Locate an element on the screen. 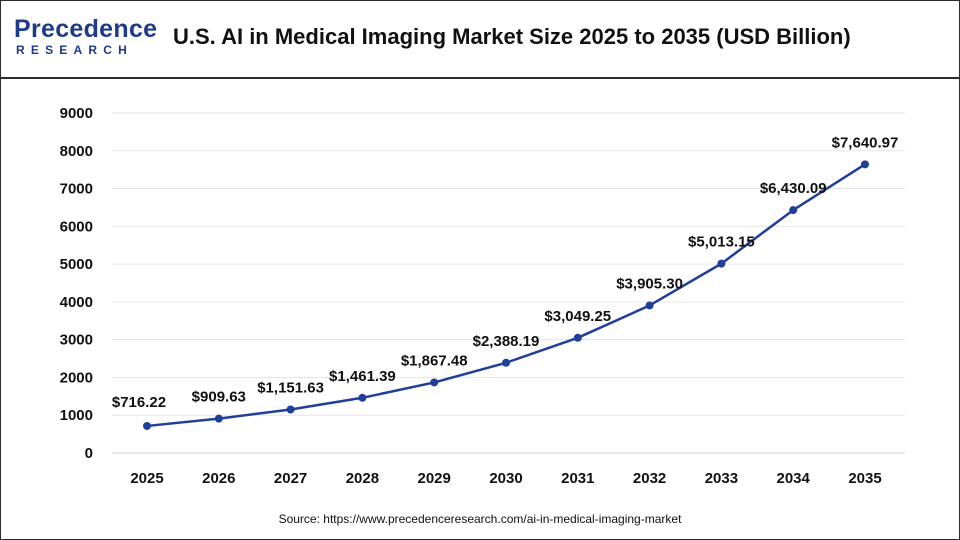  data-label: $716.22 is located at coordinates (139, 402).